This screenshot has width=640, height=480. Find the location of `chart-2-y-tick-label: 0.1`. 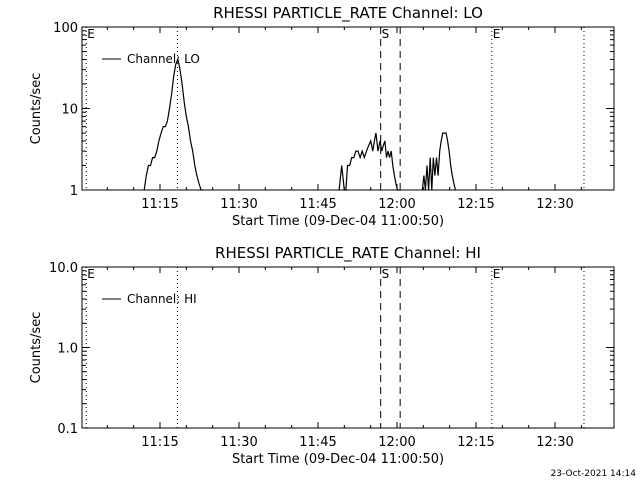

chart-2-y-tick-label: 0.1 is located at coordinates (67, 429).